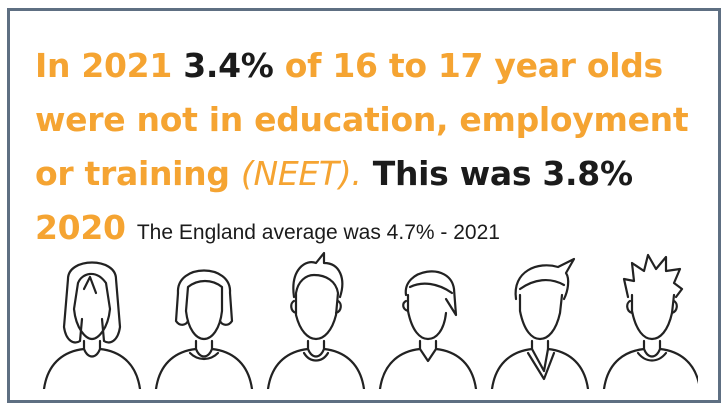 Image resolution: width=728 pixels, height=412 pixels. I want to click on england-average-note: The England average was 4.7% - 2021, so click(318, 232).